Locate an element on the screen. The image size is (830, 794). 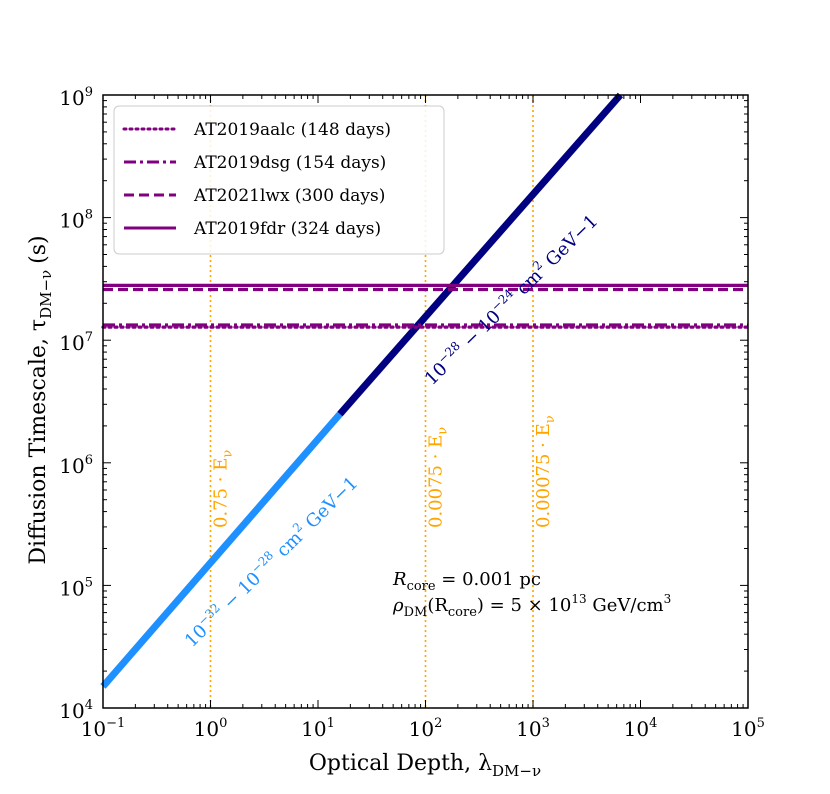
x-tick-labels: 10⁻¹ 10⁰ 10¹ 10² 10³ 10⁴ 10⁵ is located at coordinates (423, 728).